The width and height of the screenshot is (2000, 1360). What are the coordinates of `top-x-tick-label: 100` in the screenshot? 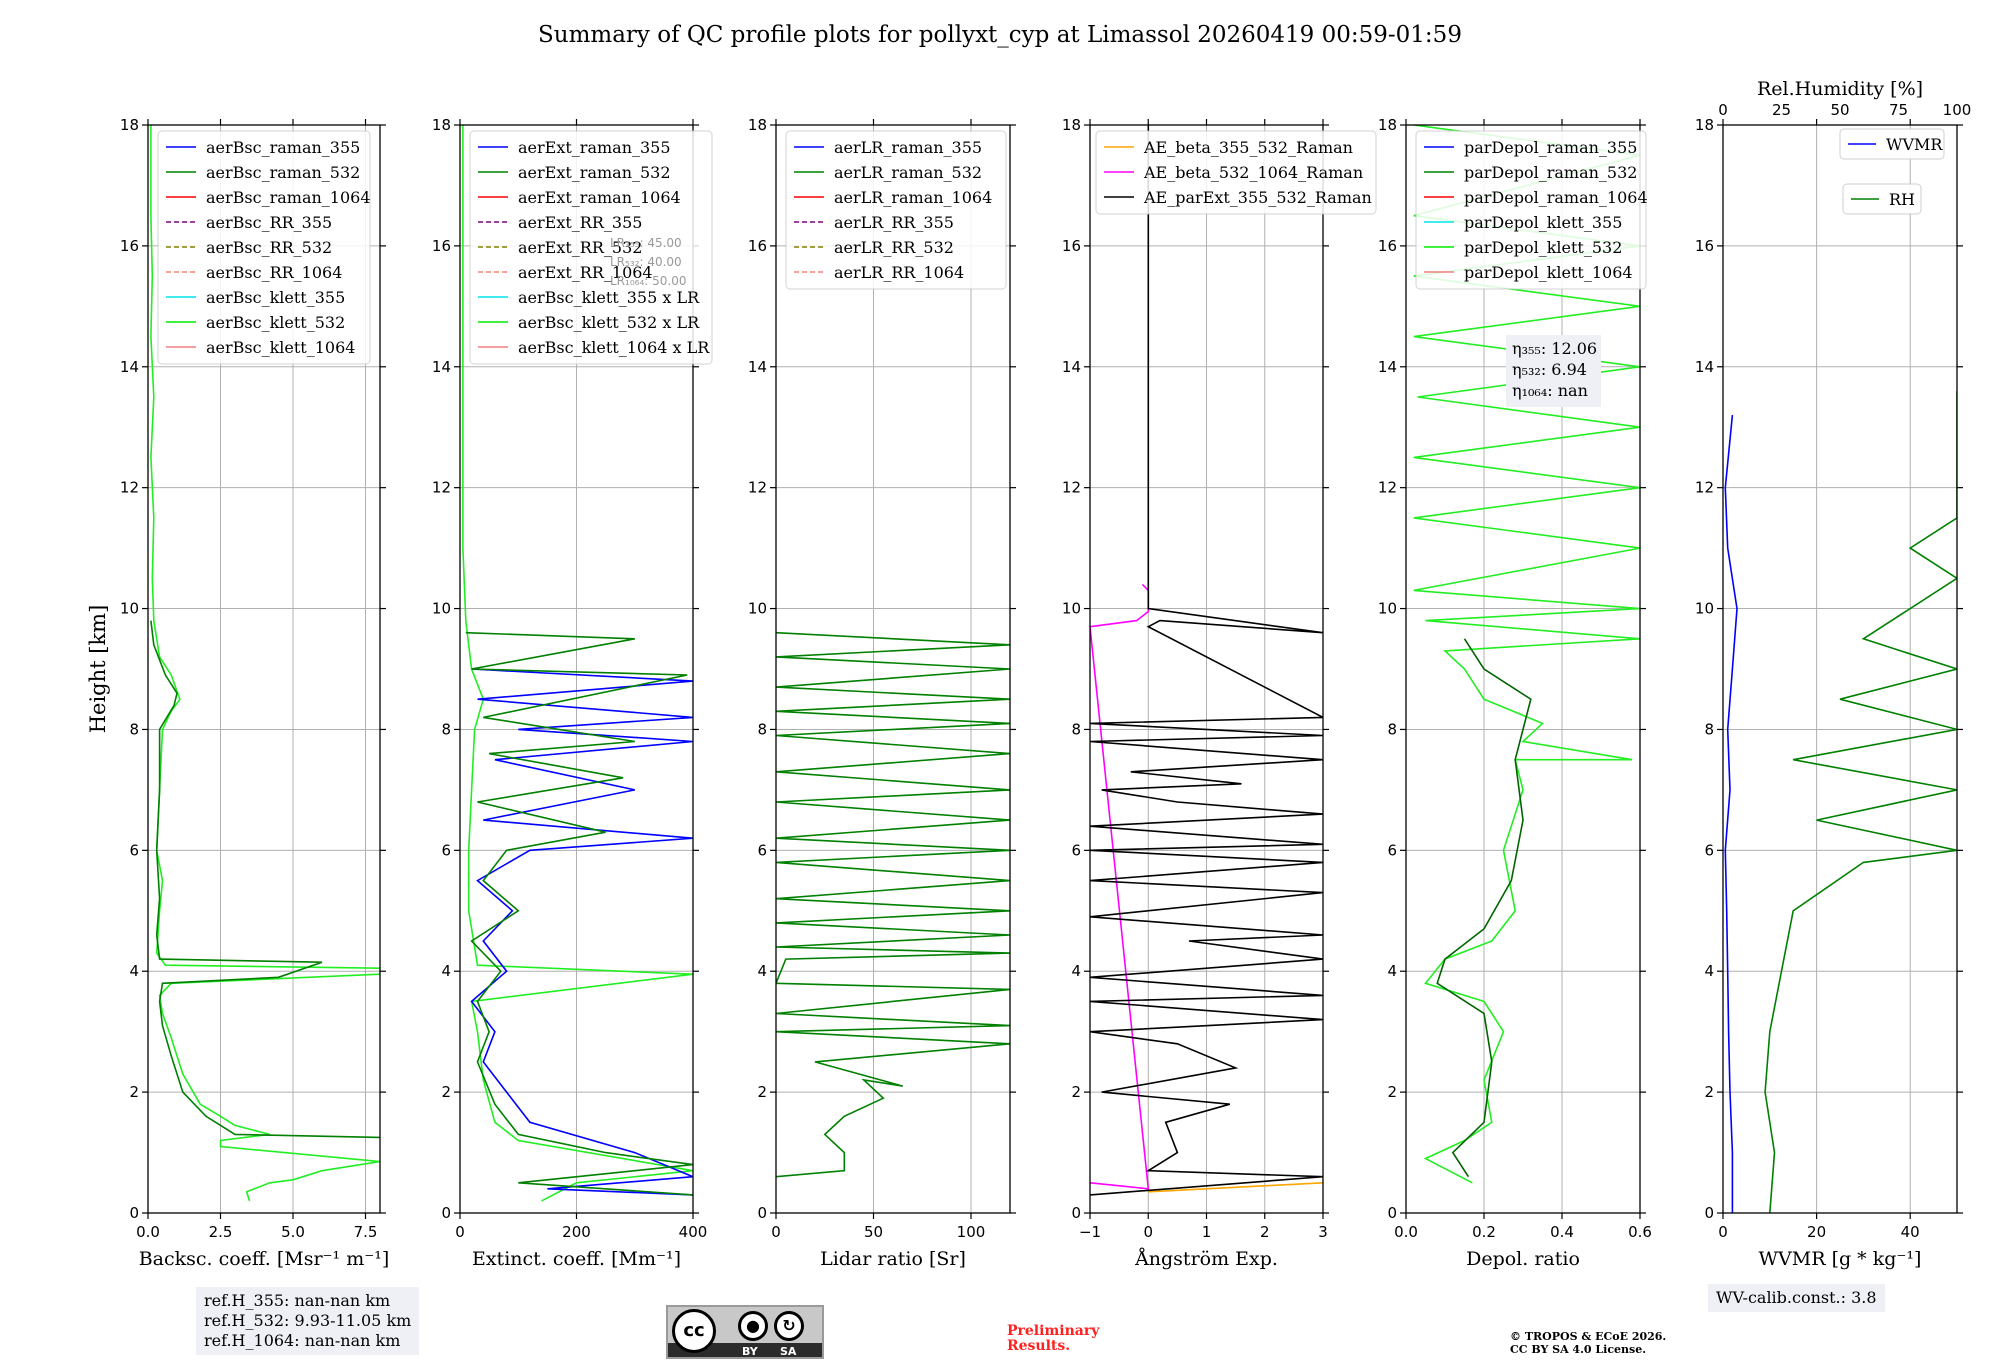 It's located at (1957, 110).